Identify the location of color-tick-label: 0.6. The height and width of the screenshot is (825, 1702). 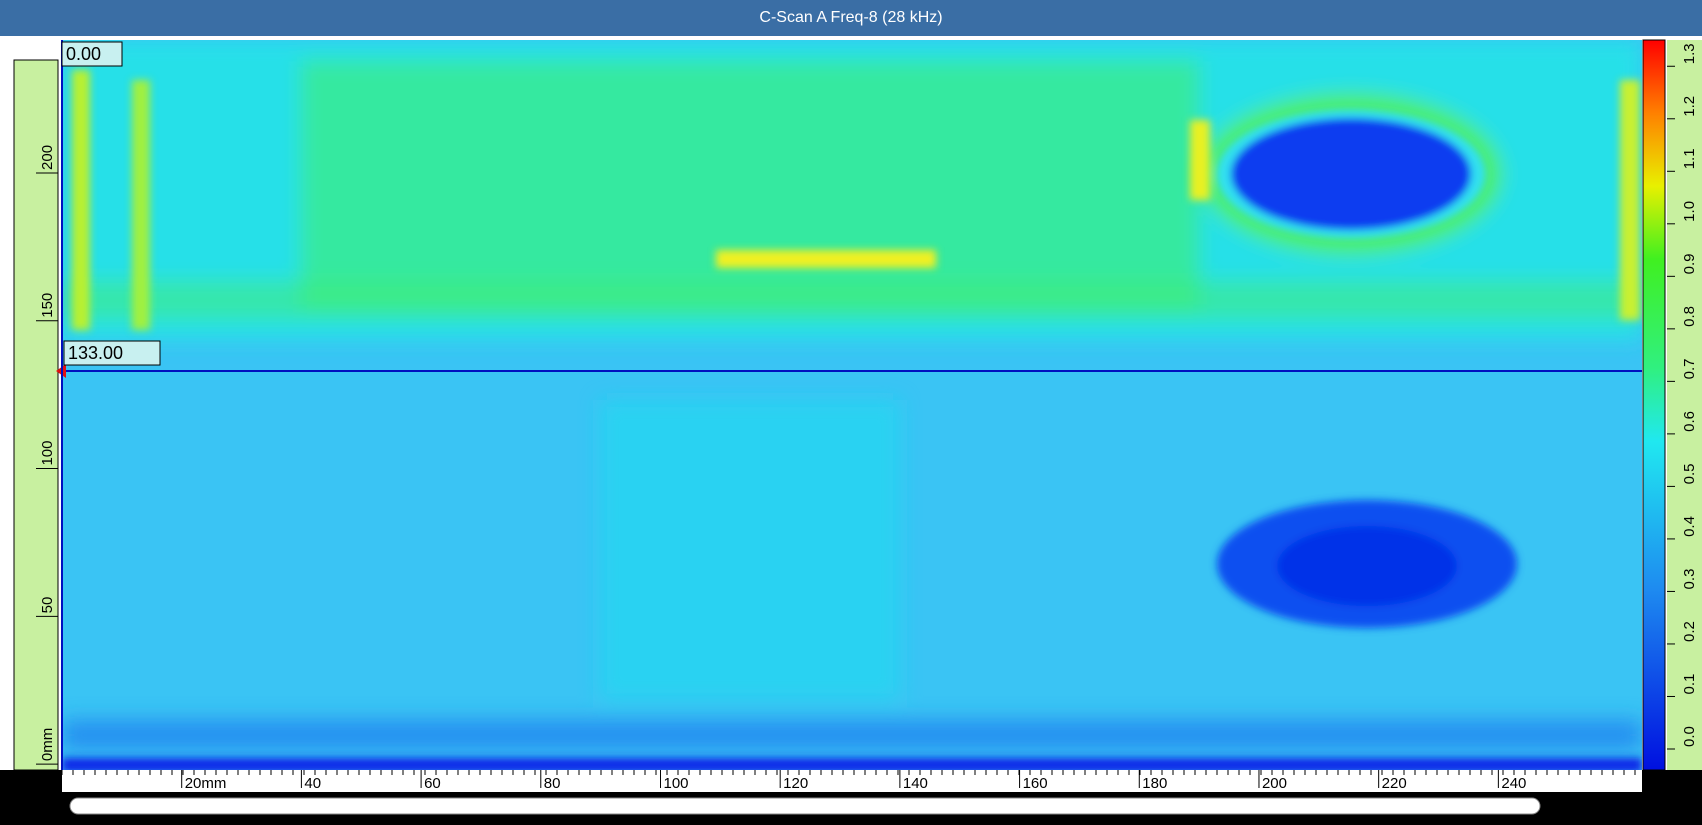
(1689, 421).